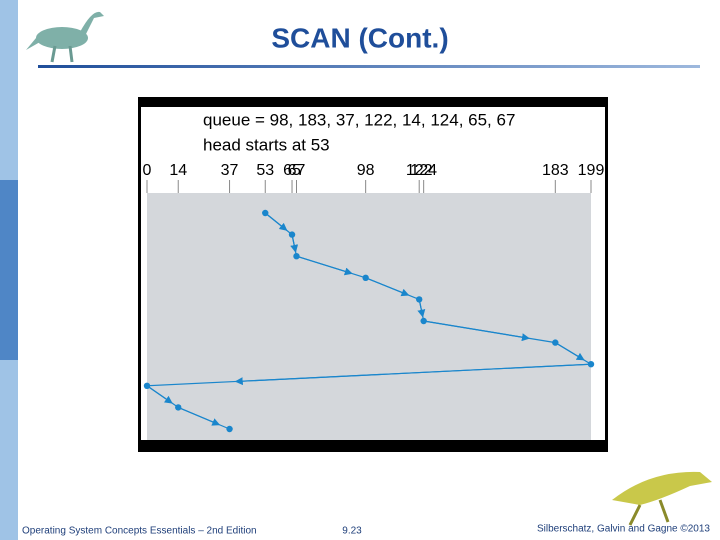 Image resolution: width=720 pixels, height=540 pixels. What do you see at coordinates (423, 170) in the screenshot?
I see `x-tick-label: 124` at bounding box center [423, 170].